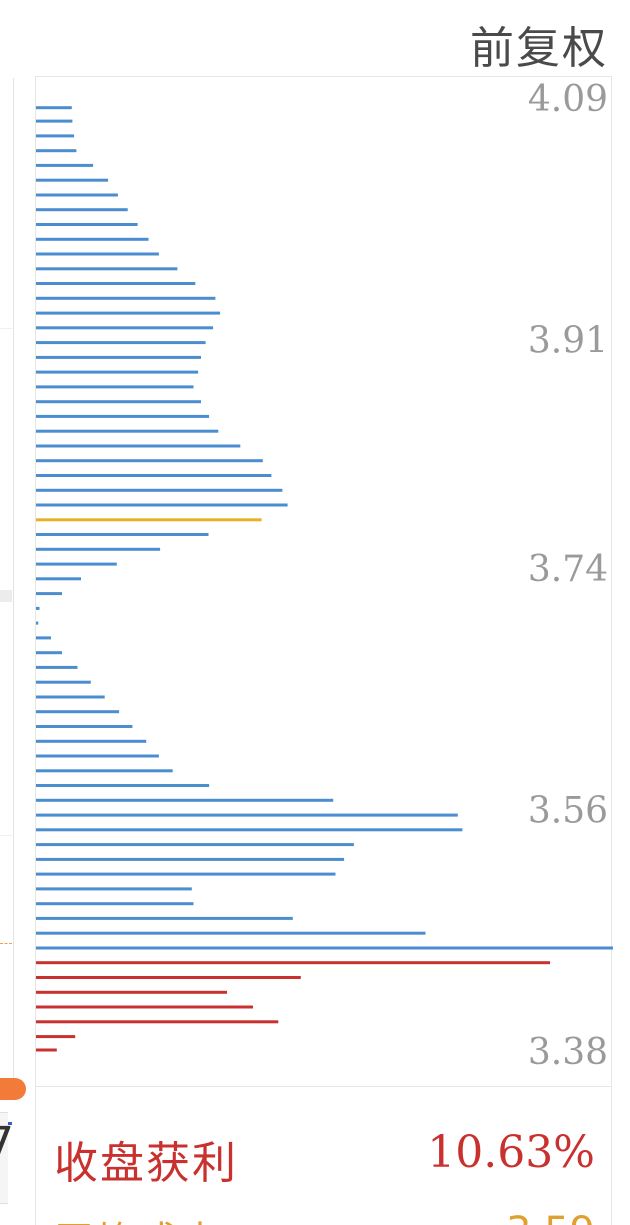  Describe the element at coordinates (511, 1152) in the screenshot. I see `profit-ratio-value: 10.63%` at that location.